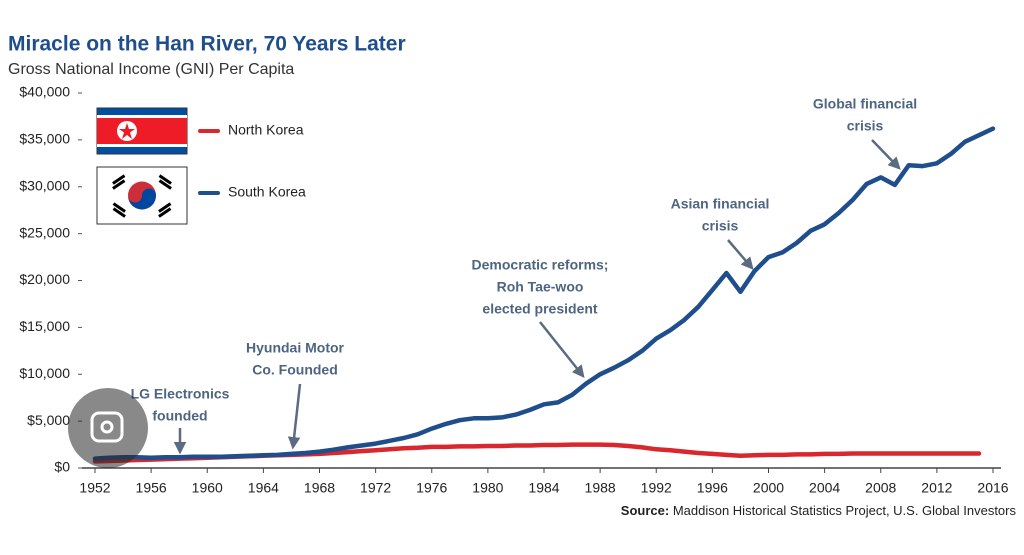 The height and width of the screenshot is (555, 1024). Describe the element at coordinates (179, 416) in the screenshot. I see `annotation-text: founded` at that location.